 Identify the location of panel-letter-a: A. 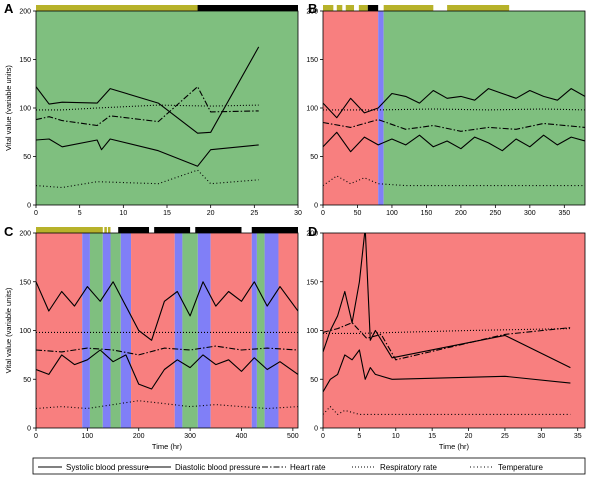
(9, 8).